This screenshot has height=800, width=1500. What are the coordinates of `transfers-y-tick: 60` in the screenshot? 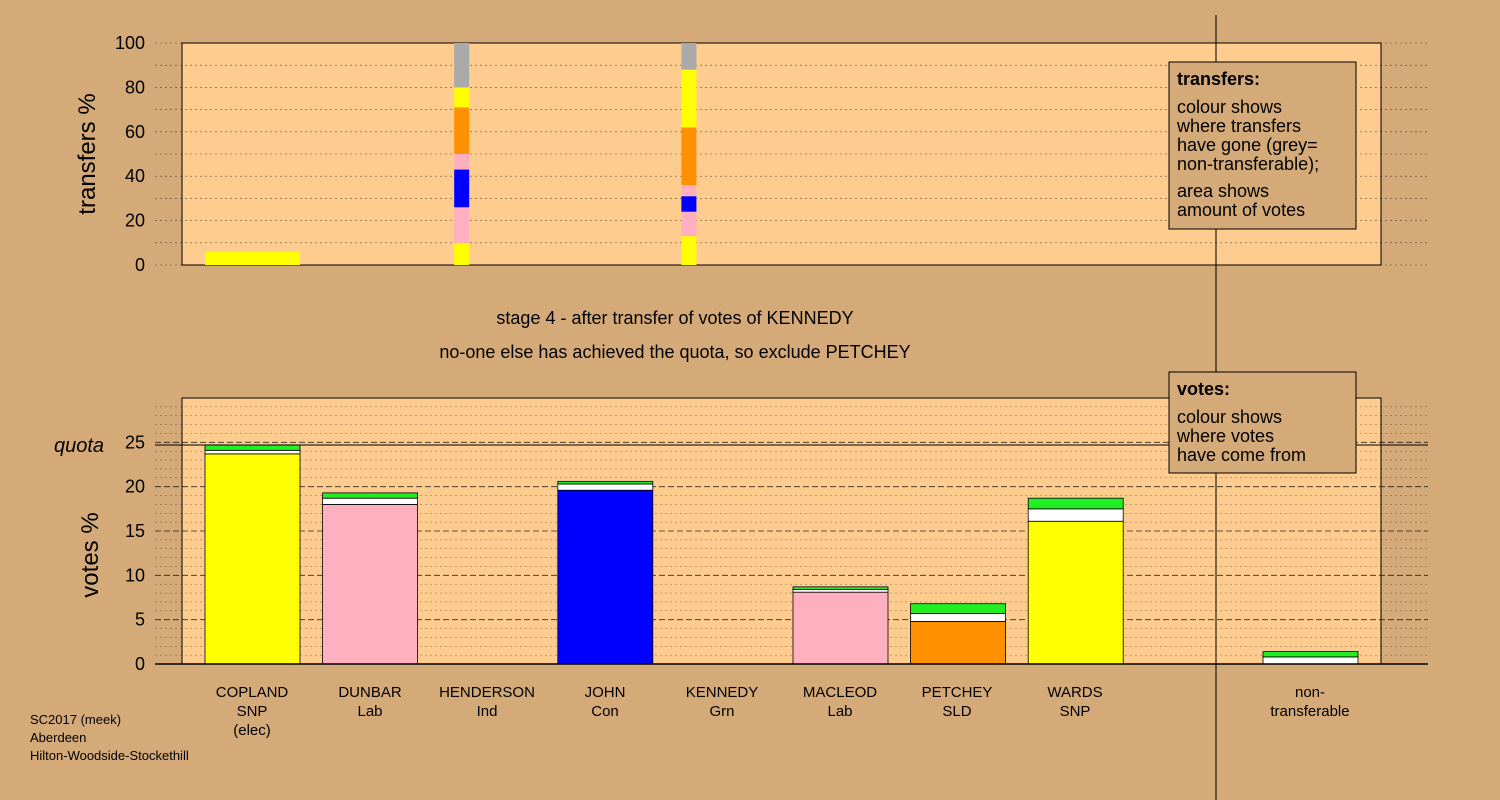 It's located at (135, 132).